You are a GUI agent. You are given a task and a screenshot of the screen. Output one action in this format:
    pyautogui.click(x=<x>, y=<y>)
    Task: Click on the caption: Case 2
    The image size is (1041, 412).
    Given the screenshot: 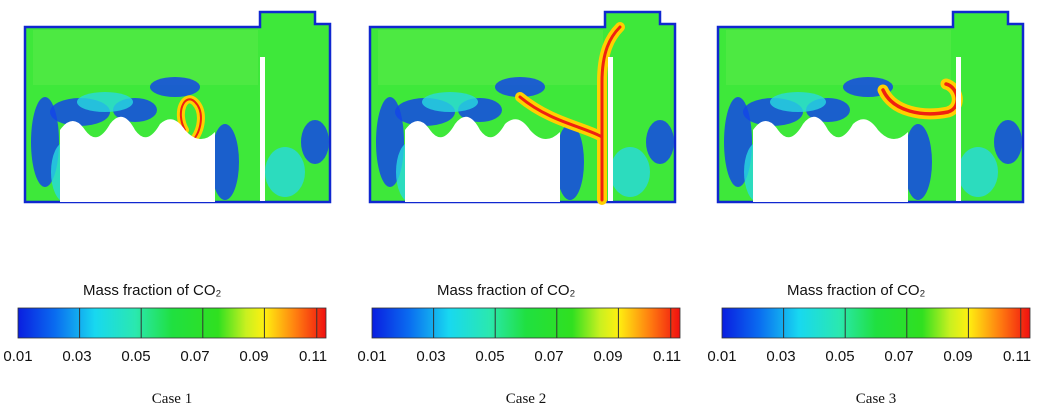 What is the action you would take?
    pyautogui.click(x=526, y=399)
    